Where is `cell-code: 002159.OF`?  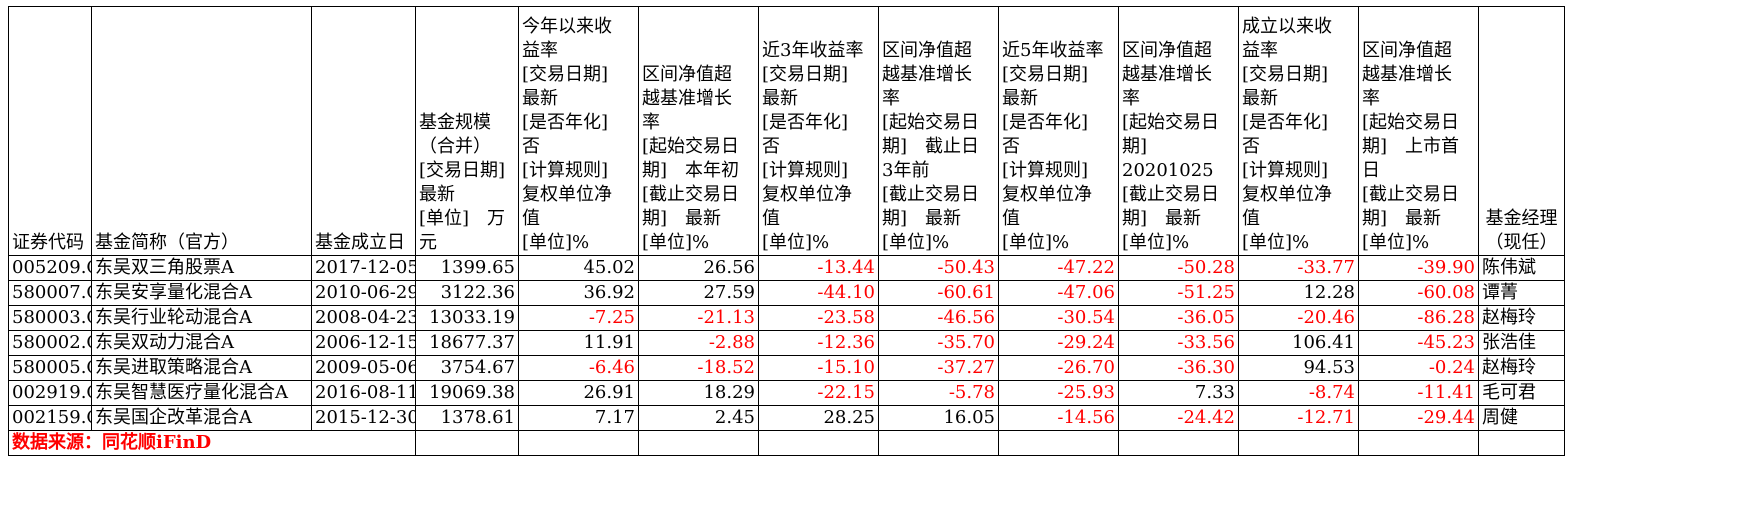 cell-code: 002159.OF is located at coordinates (50, 418).